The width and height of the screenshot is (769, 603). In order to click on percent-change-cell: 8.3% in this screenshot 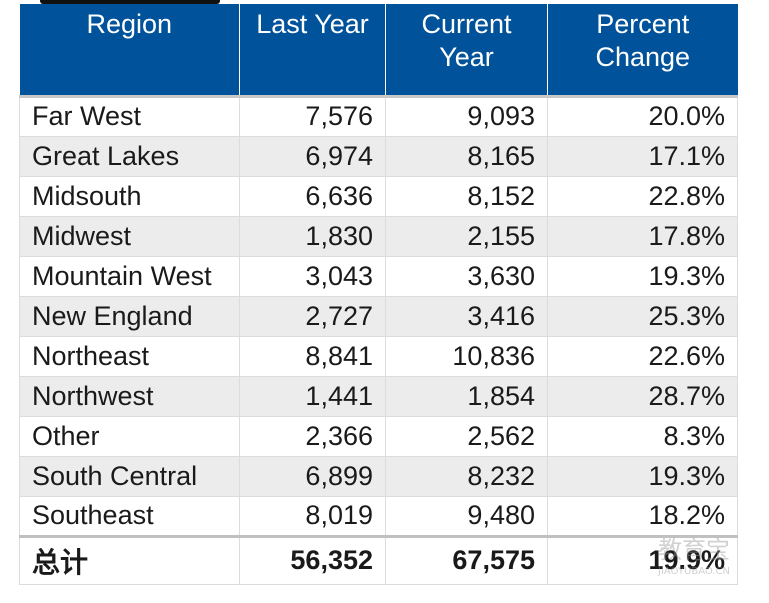, I will do `click(642, 436)`.